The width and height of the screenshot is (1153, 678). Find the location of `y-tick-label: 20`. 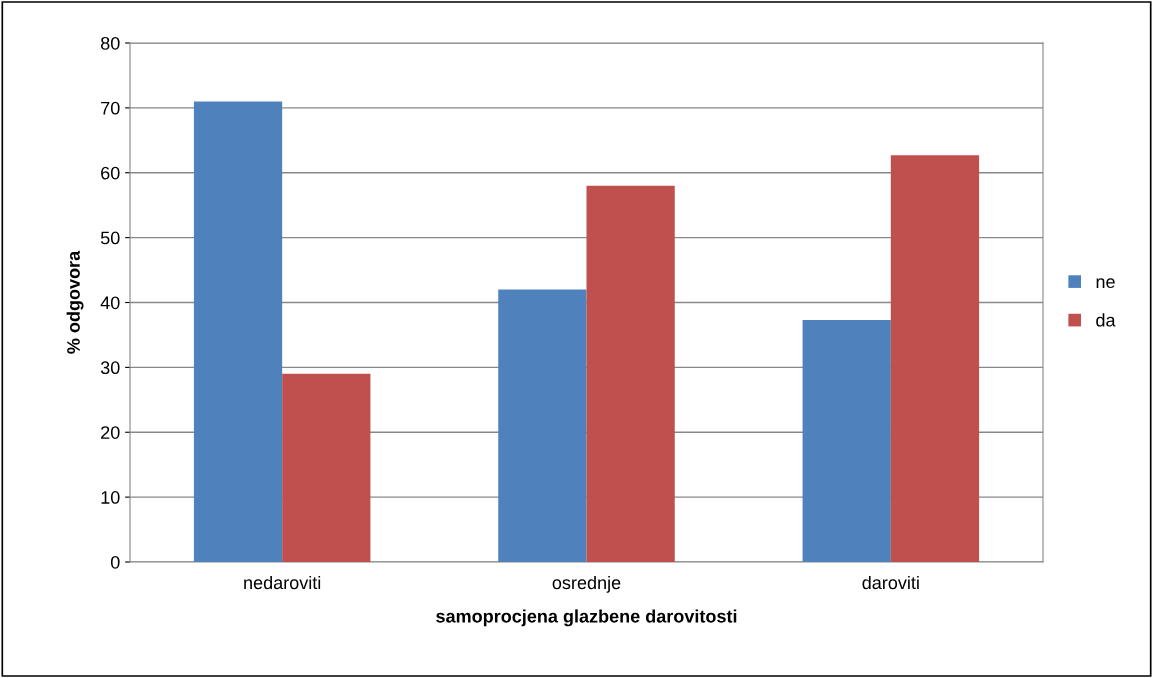

y-tick-label: 20 is located at coordinates (110, 432).